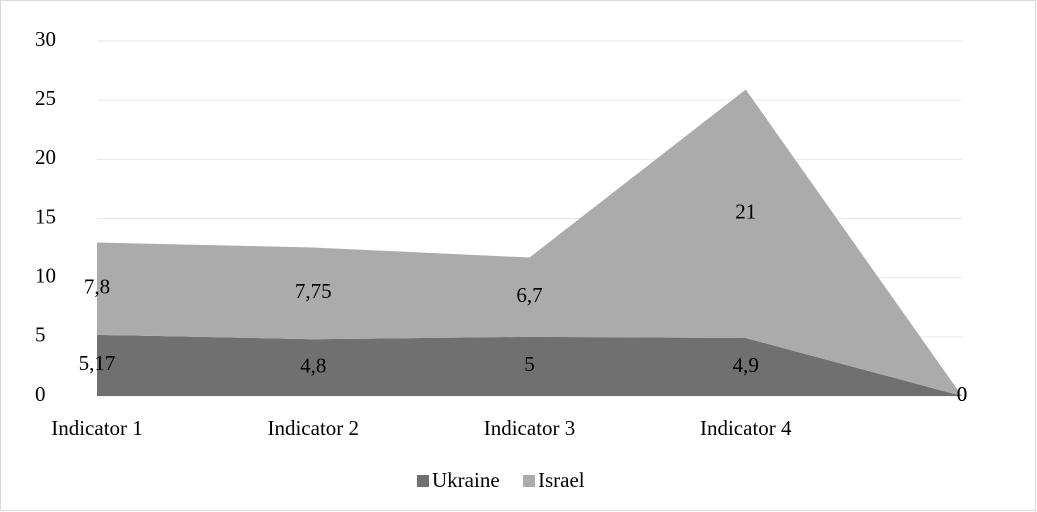  Describe the element at coordinates (45, 216) in the screenshot. I see `y-tick-label: 15` at that location.